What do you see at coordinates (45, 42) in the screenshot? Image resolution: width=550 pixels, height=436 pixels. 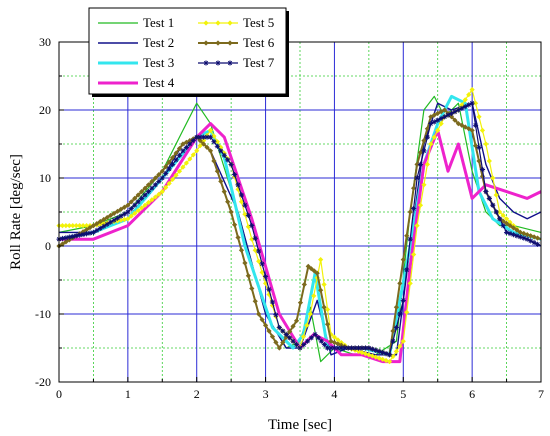 I see `y-tick-label: 30` at bounding box center [45, 42].